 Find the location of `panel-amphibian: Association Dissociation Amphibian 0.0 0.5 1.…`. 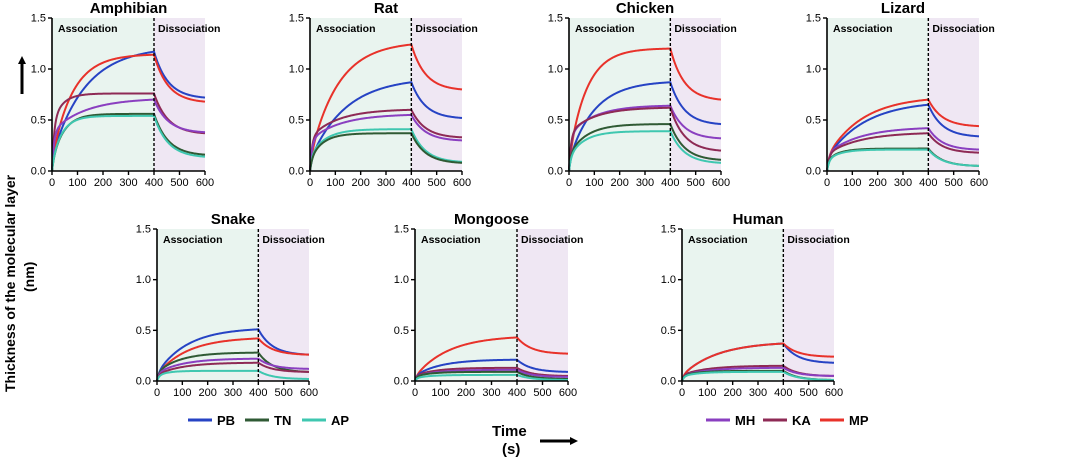

panel-amphibian: Association Dissociation Amphibian 0.0 0.5 1.… is located at coordinates (126, 94).